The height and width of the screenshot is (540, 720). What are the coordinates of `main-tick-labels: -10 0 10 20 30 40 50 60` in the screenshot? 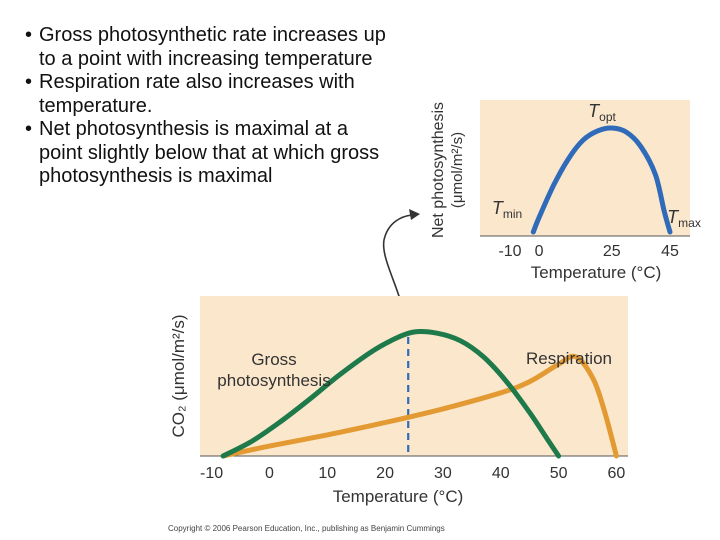 It's located at (412, 473).